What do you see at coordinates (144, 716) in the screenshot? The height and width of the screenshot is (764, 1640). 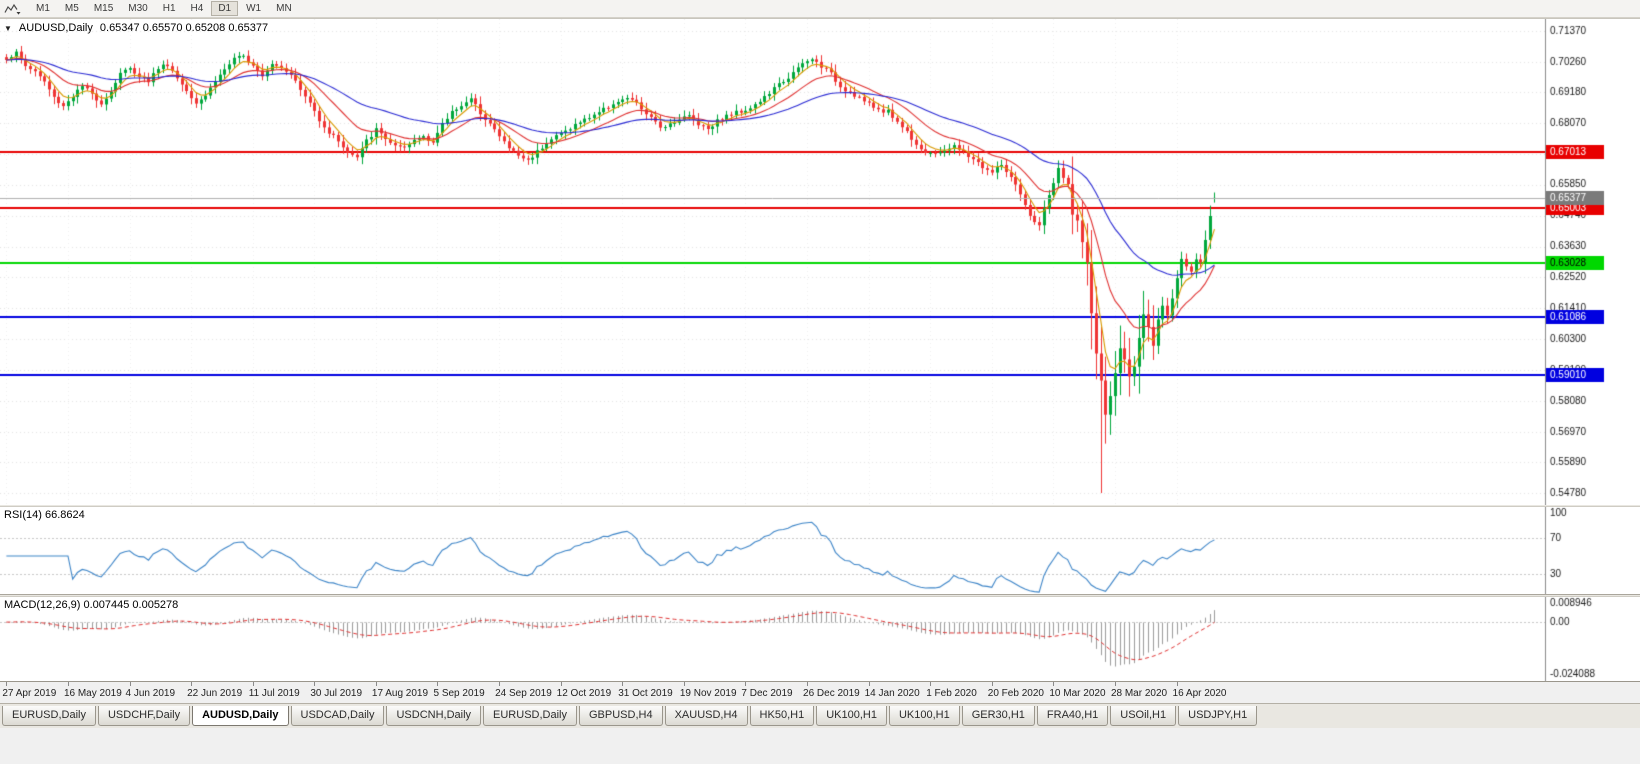 I see `chart-tab-usdchf-daily: USDCHF,Daily` at bounding box center [144, 716].